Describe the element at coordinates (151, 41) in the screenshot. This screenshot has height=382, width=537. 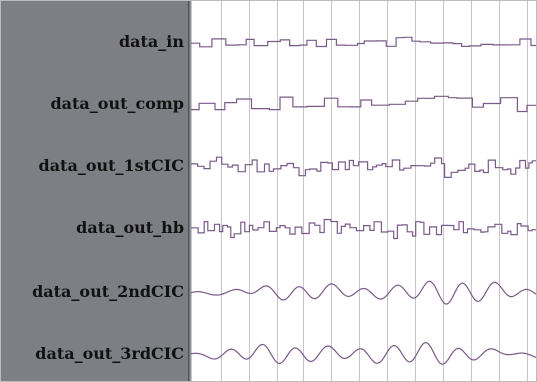
I see `signal-name-data-in: data_in` at that location.